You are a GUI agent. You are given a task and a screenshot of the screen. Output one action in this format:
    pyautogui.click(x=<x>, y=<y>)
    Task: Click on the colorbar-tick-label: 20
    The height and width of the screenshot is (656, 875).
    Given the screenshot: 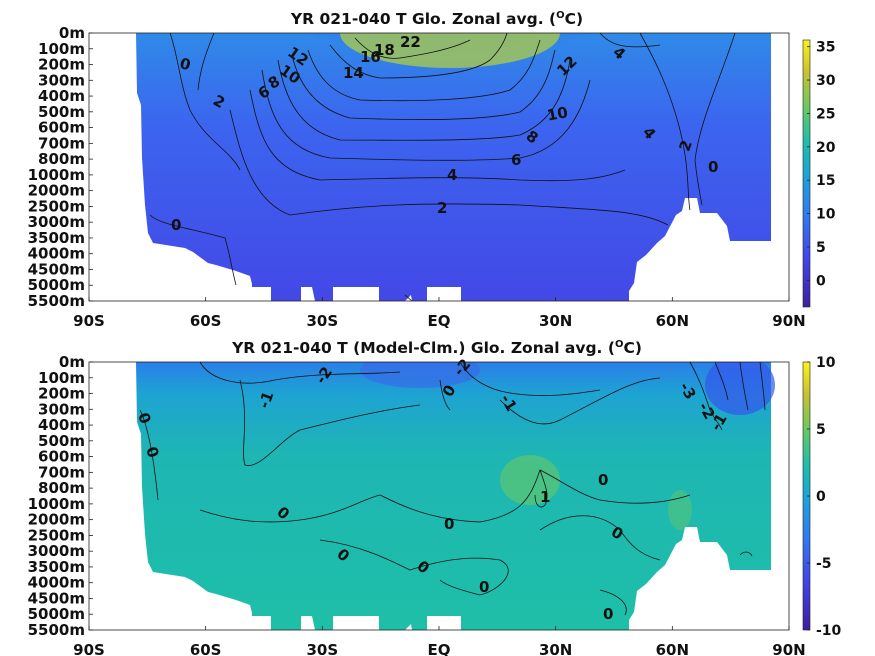 What is the action you would take?
    pyautogui.click(x=826, y=148)
    